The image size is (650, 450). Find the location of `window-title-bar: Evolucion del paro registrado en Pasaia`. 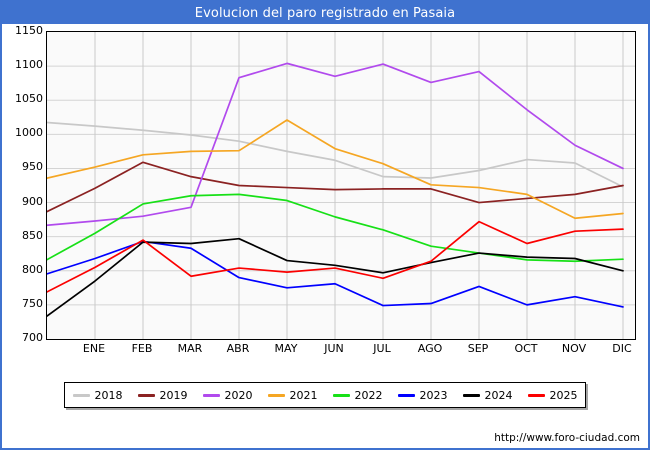

window-title-bar: Evolucion del paro registrado en Pasaia is located at coordinates (325, 13).